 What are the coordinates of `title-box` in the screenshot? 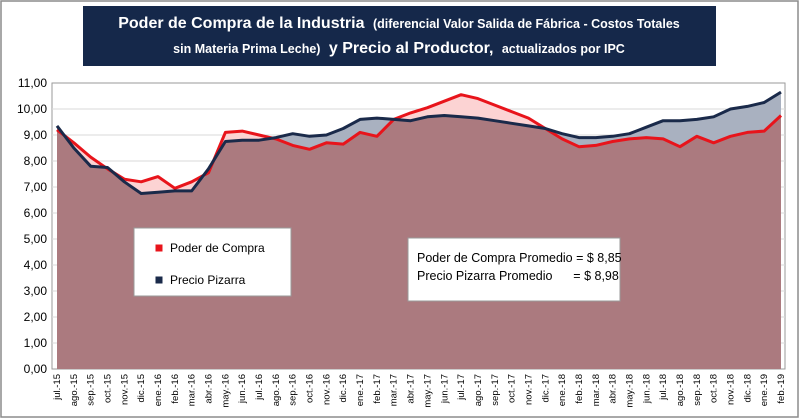 It's located at (399, 36).